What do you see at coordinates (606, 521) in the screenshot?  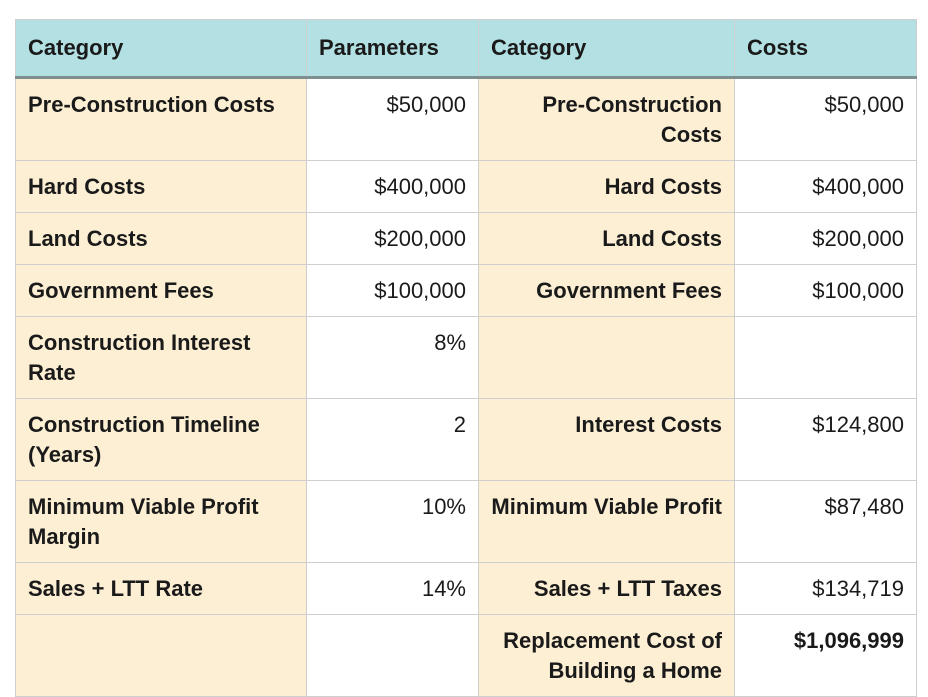 I see `cost-category-cell: Minimum Viable Profit` at bounding box center [606, 521].